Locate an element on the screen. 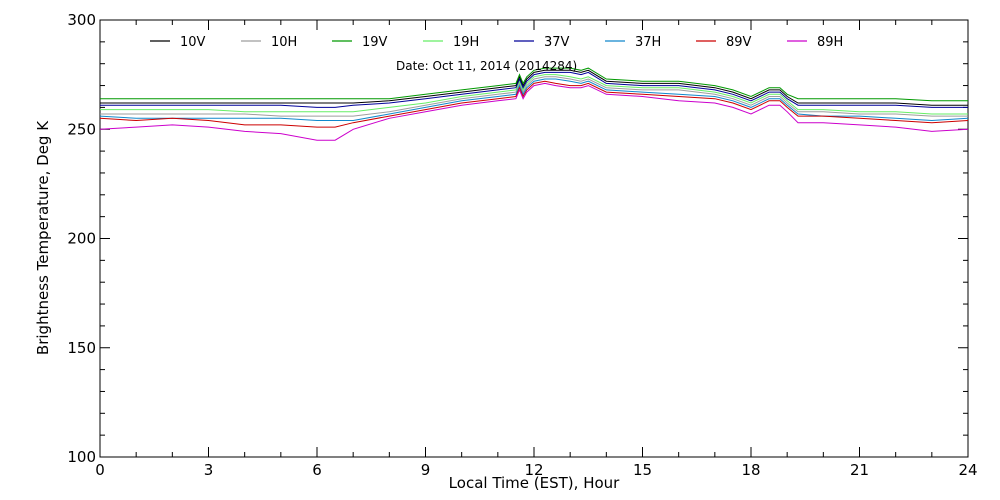 The image size is (1000, 500). x-tick-label: 21 is located at coordinates (859, 470).